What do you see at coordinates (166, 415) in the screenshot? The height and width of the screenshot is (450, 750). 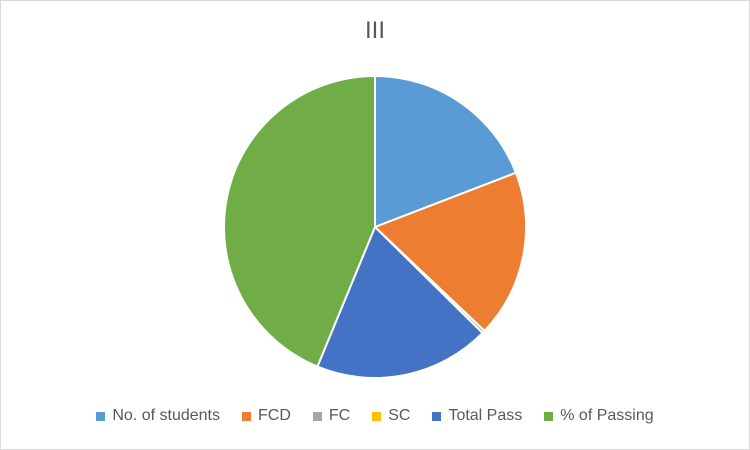 I see `legend-label: No. of students` at bounding box center [166, 415].